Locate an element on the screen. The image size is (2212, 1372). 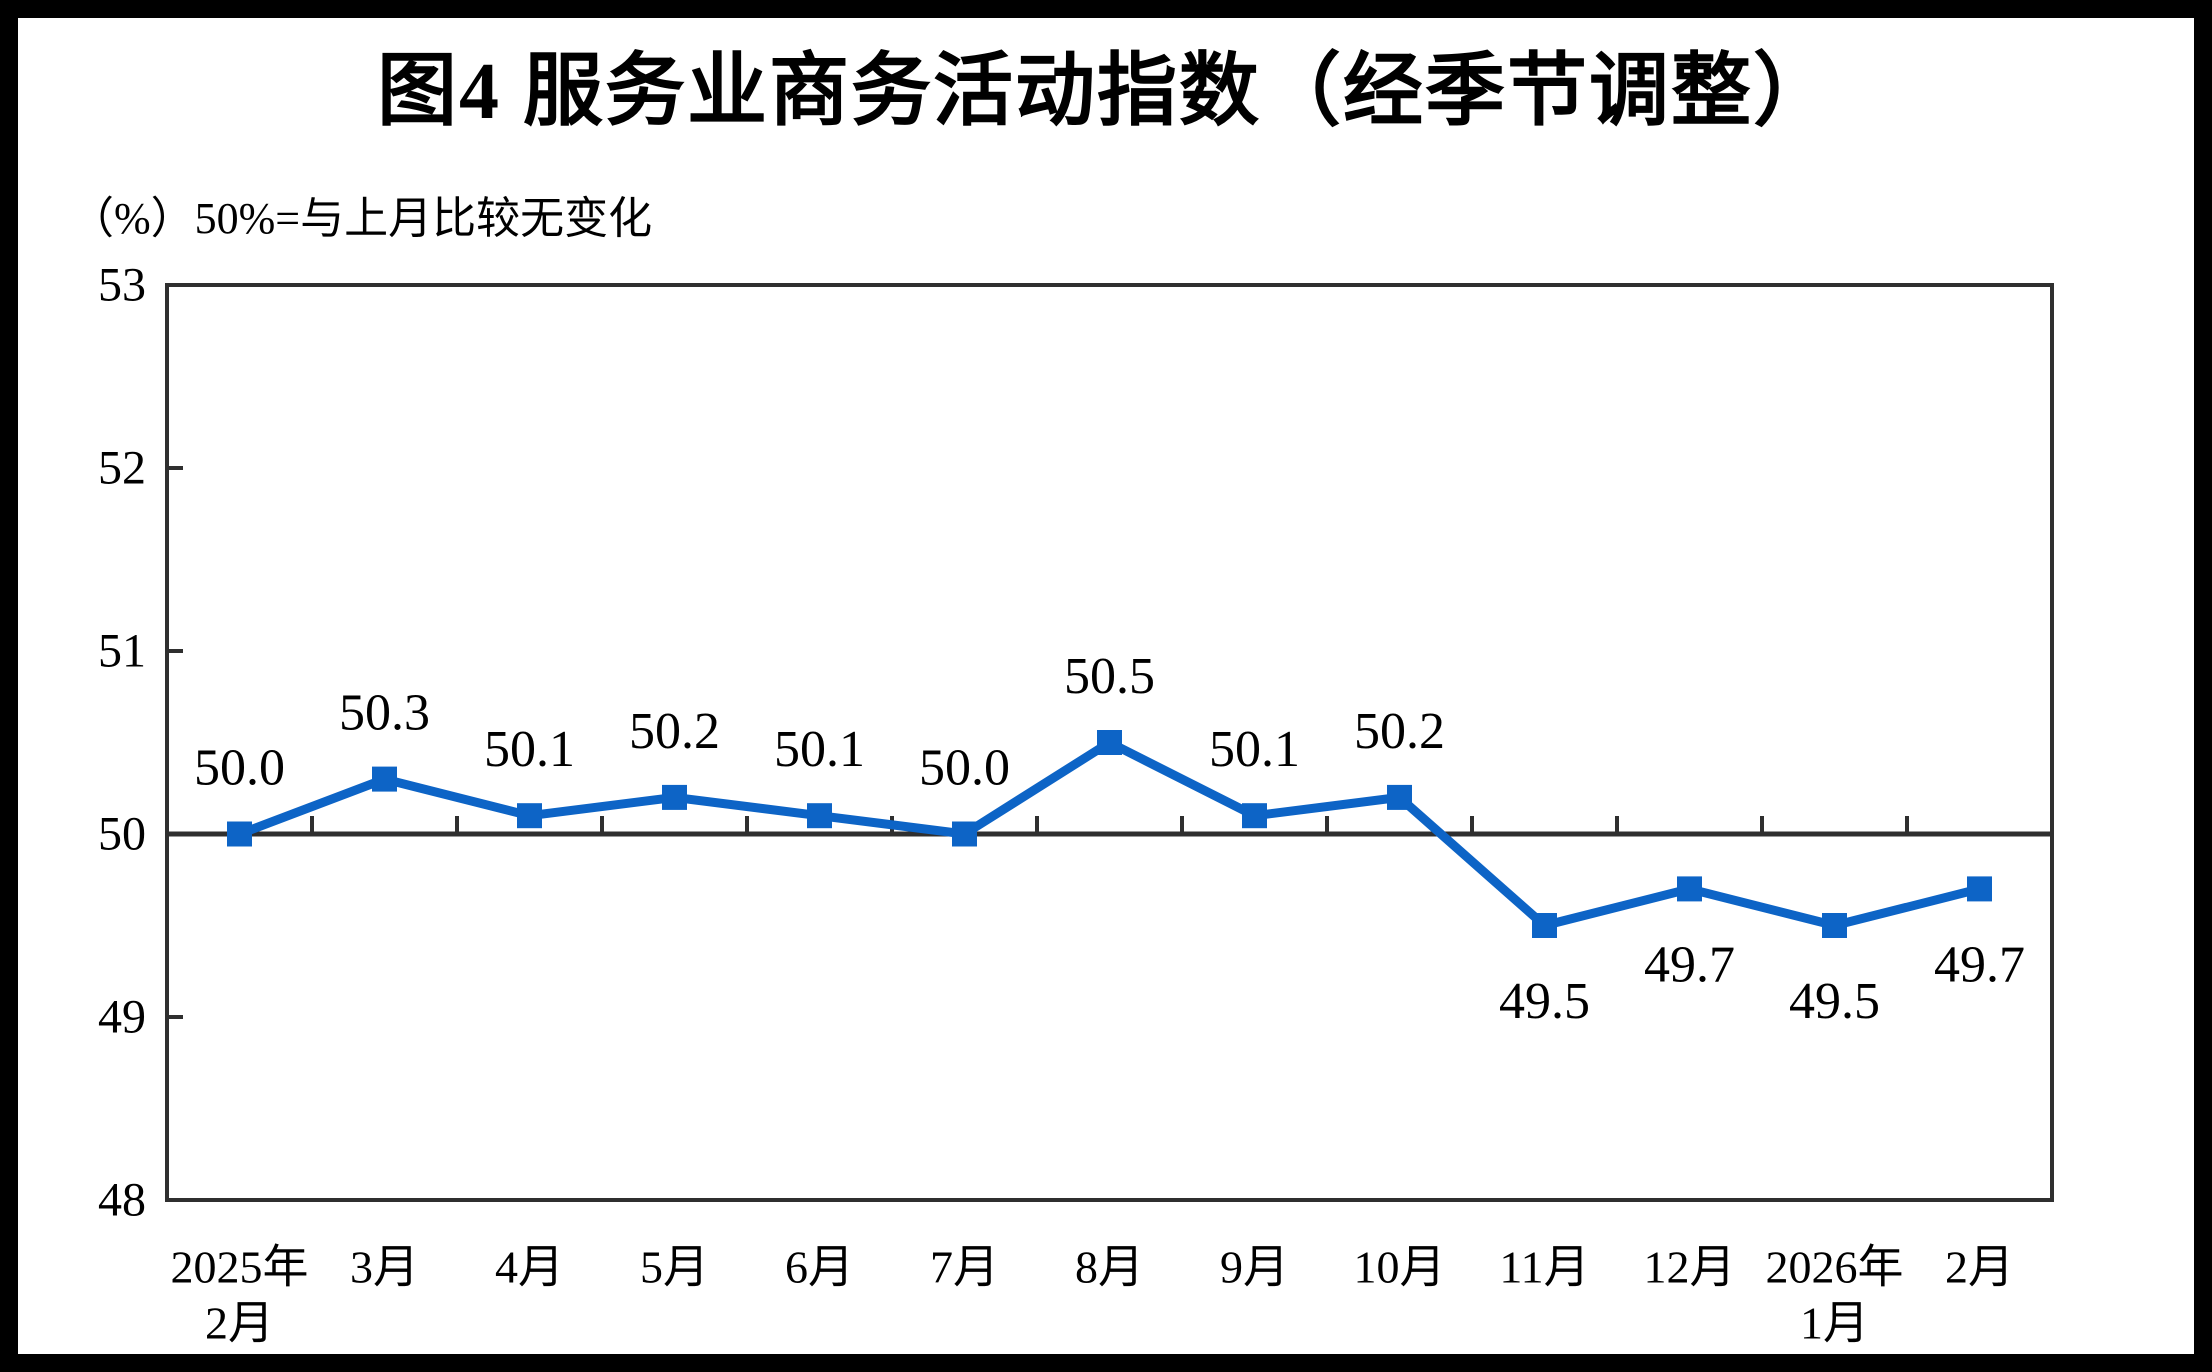
y-axis-tick-label: 51 is located at coordinates (122, 651).